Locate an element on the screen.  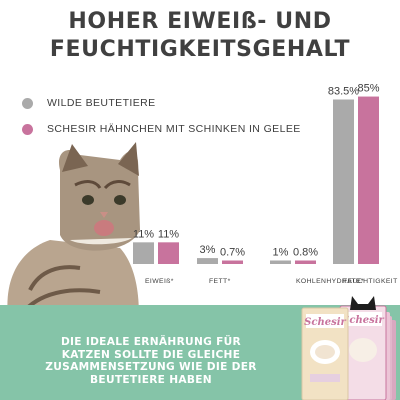
legend-dot-pink is located at coordinates (27, 129).